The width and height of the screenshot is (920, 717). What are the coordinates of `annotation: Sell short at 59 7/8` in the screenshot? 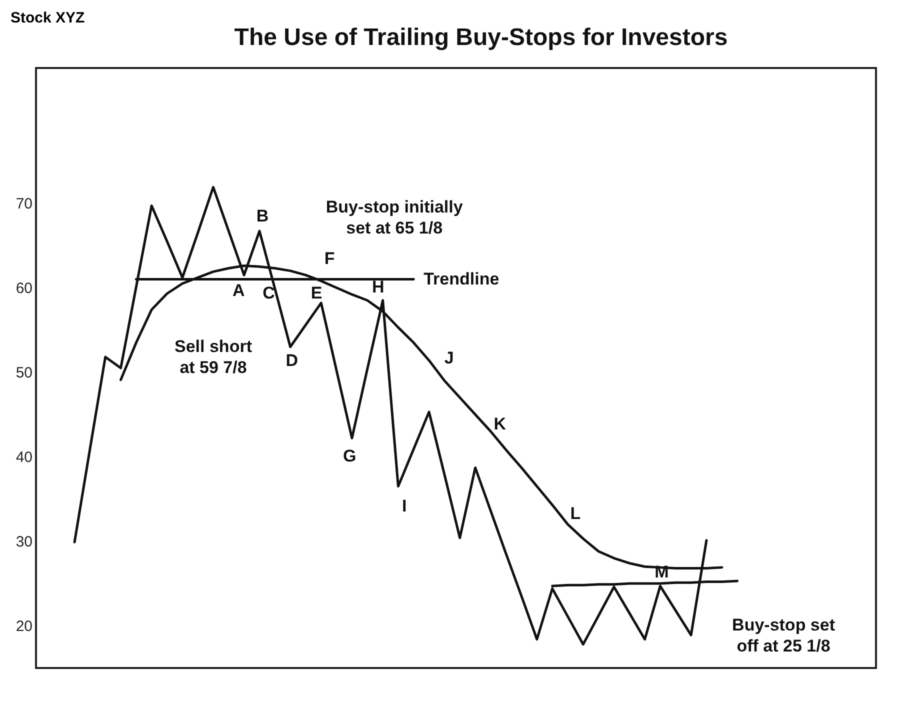 It's located at (213, 356).